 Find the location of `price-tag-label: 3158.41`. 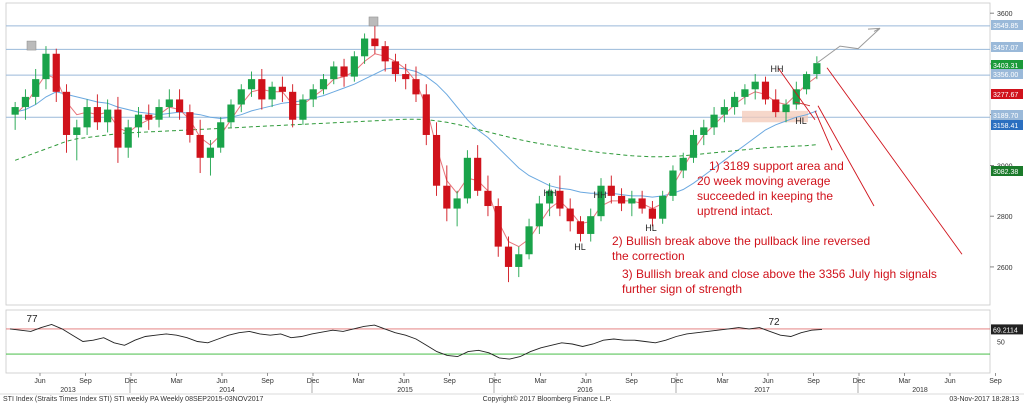

price-tag-label: 3158.41 is located at coordinates (1005, 126).